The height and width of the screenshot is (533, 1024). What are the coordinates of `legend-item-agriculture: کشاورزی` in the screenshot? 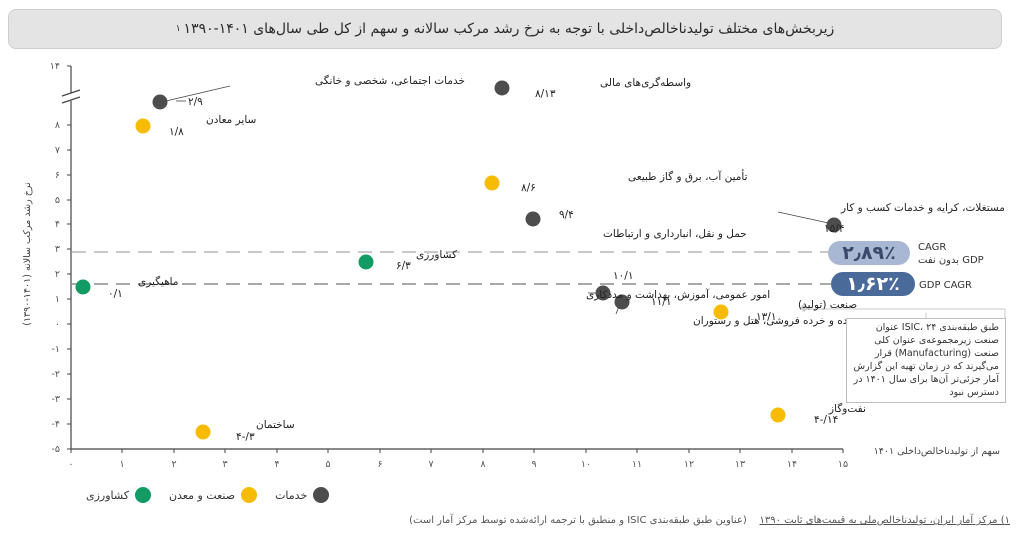 It's located at (118, 495).